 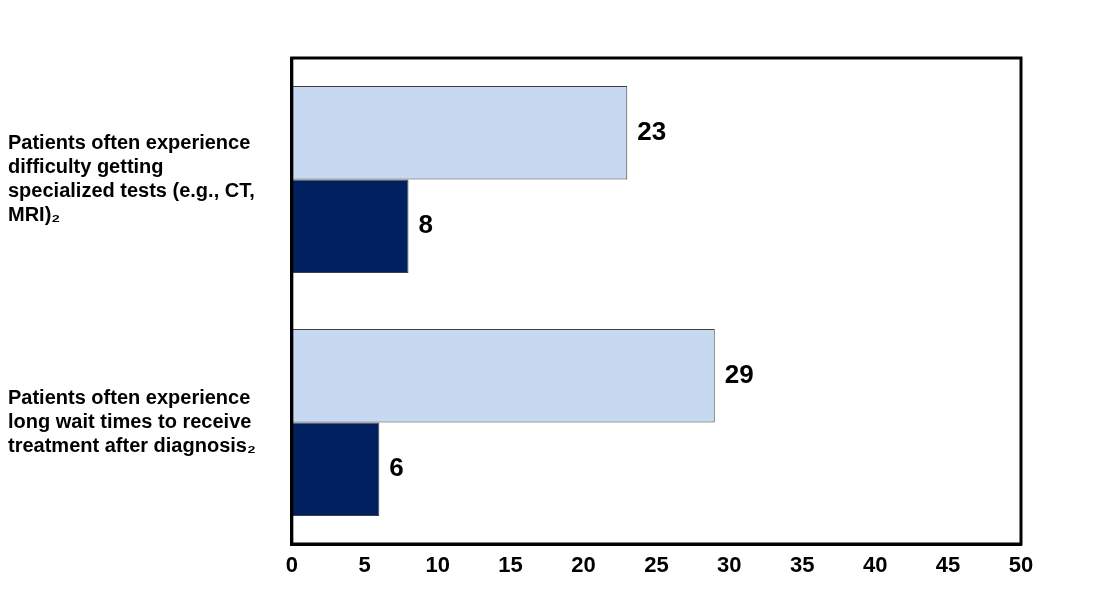 What do you see at coordinates (291, 565) in the screenshot?
I see `x-tick-label: 0` at bounding box center [291, 565].